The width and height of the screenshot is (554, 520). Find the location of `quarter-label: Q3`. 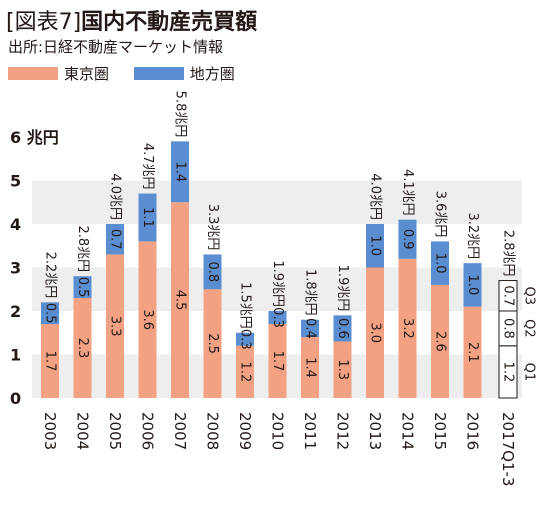

quarter-label: Q3 is located at coordinates (529, 296).